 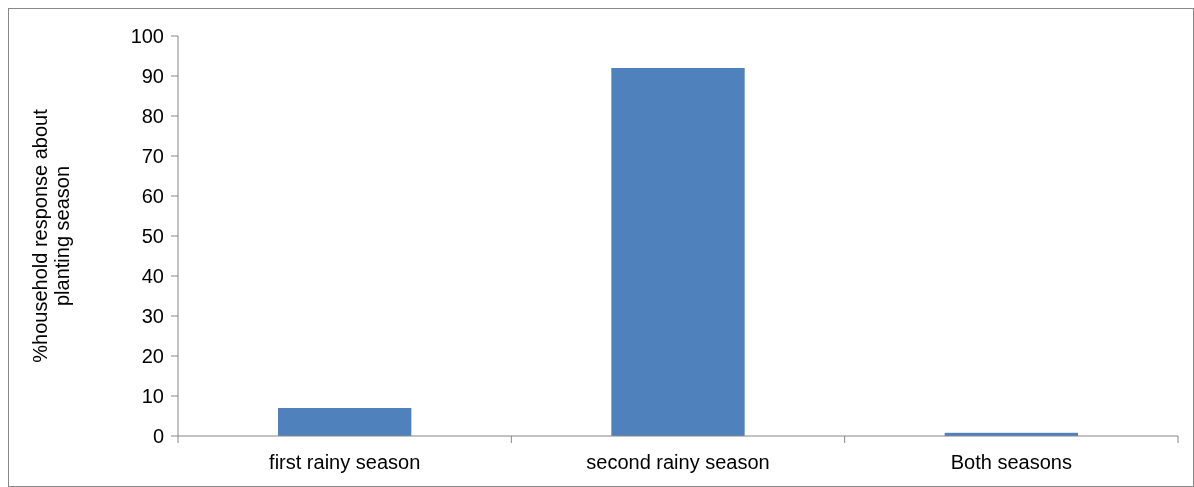 What do you see at coordinates (345, 462) in the screenshot?
I see `x-tick-label: first rainy season` at bounding box center [345, 462].